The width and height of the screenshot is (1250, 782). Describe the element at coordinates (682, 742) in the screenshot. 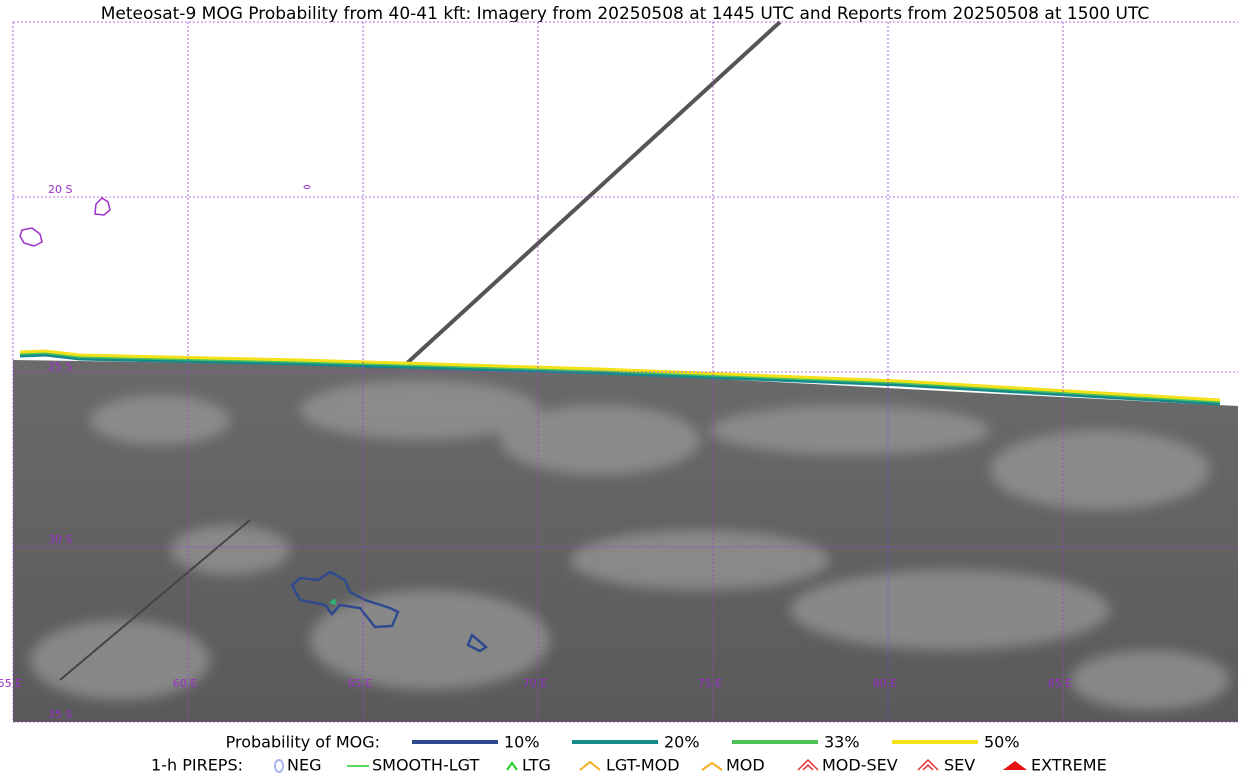

I see `legend-label: 20%` at that location.